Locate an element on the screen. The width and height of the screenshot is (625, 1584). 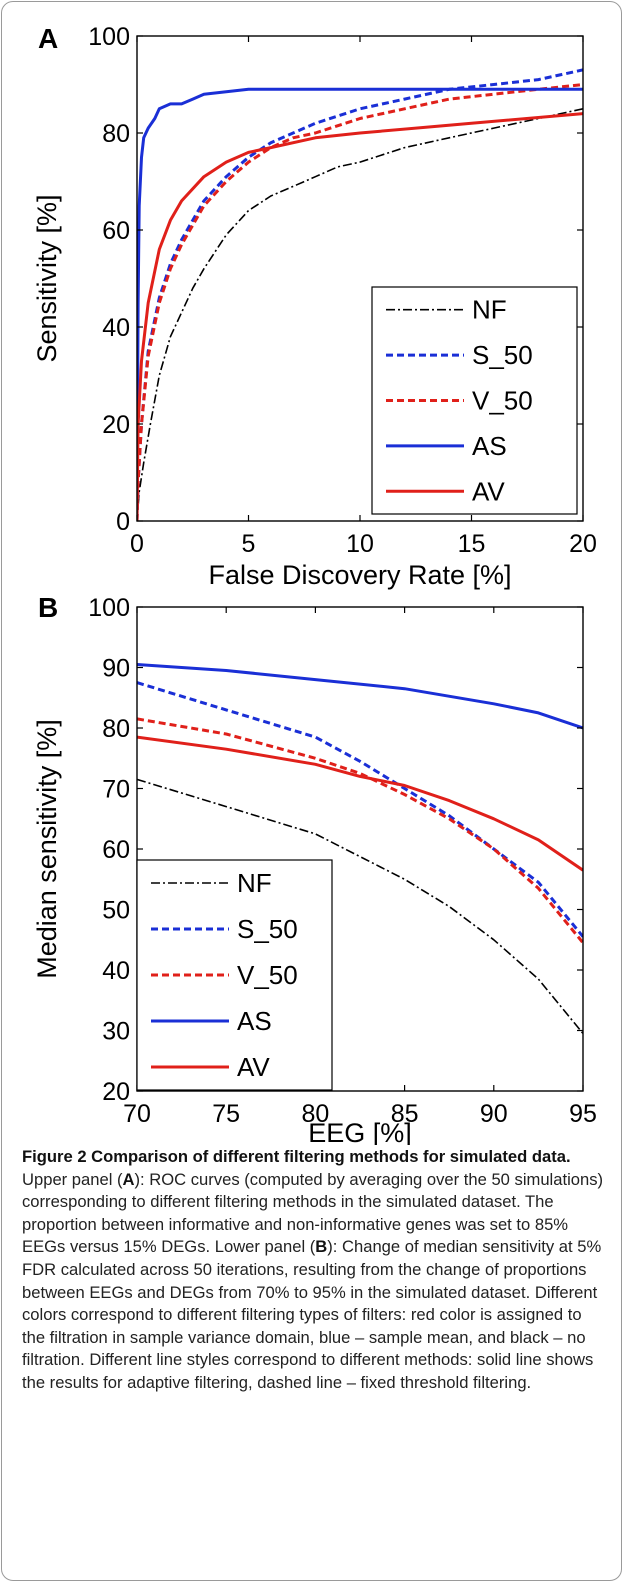
y-tick-label: 50 is located at coordinates (116, 911).